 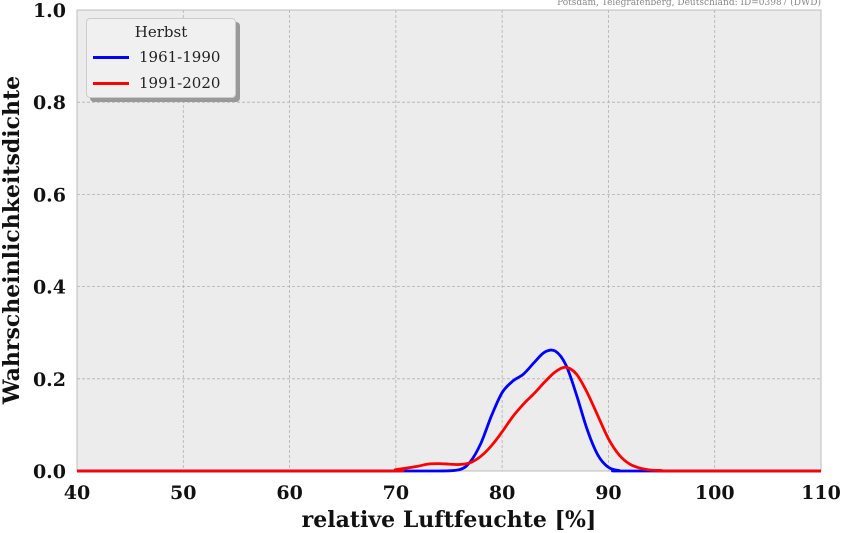 What do you see at coordinates (180, 83) in the screenshot?
I see `legend-label-1991-2020: 1991-2020` at bounding box center [180, 83].